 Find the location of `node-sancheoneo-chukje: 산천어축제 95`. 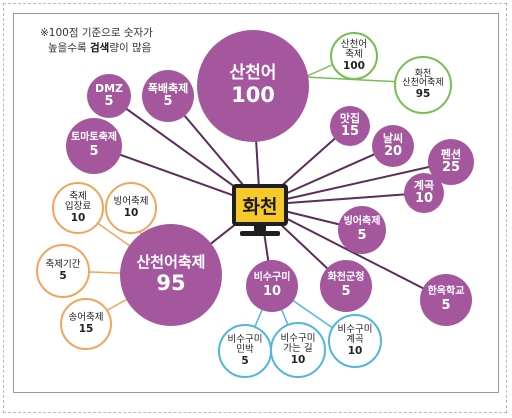

node-sancheoneo-chukje: 산천어축제 95 is located at coordinates (171, 275).